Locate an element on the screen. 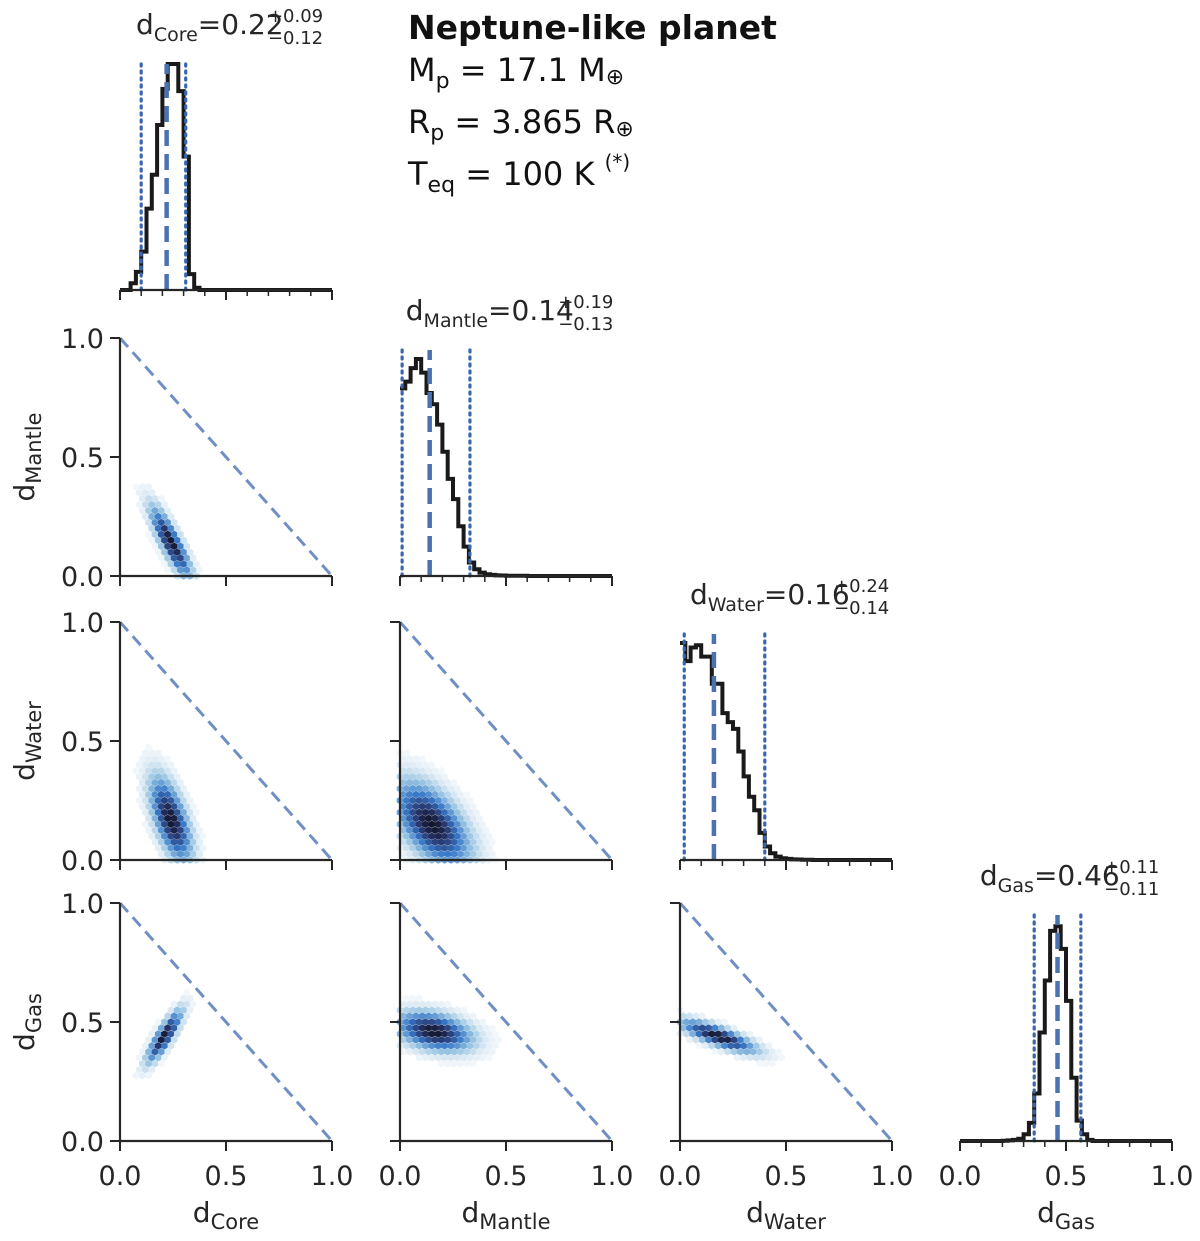  x-axis-label-gas: dGas is located at coordinates (1066, 1215).